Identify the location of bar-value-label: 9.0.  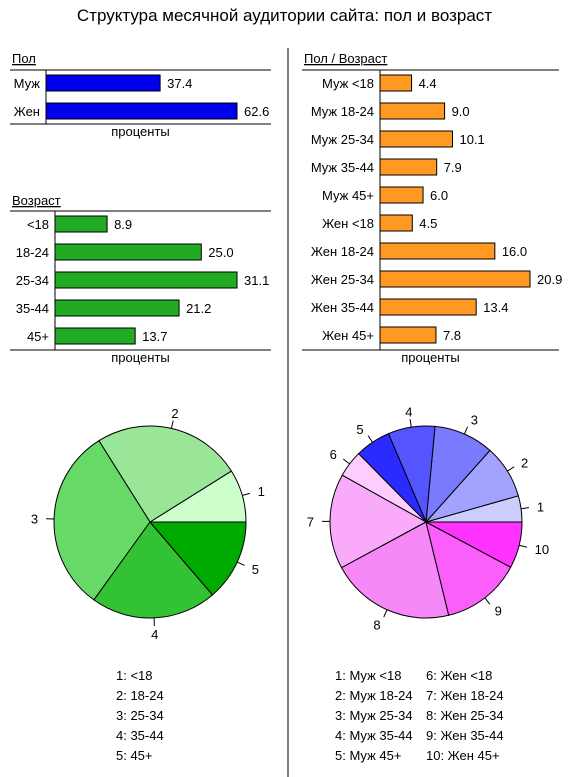
(461, 111).